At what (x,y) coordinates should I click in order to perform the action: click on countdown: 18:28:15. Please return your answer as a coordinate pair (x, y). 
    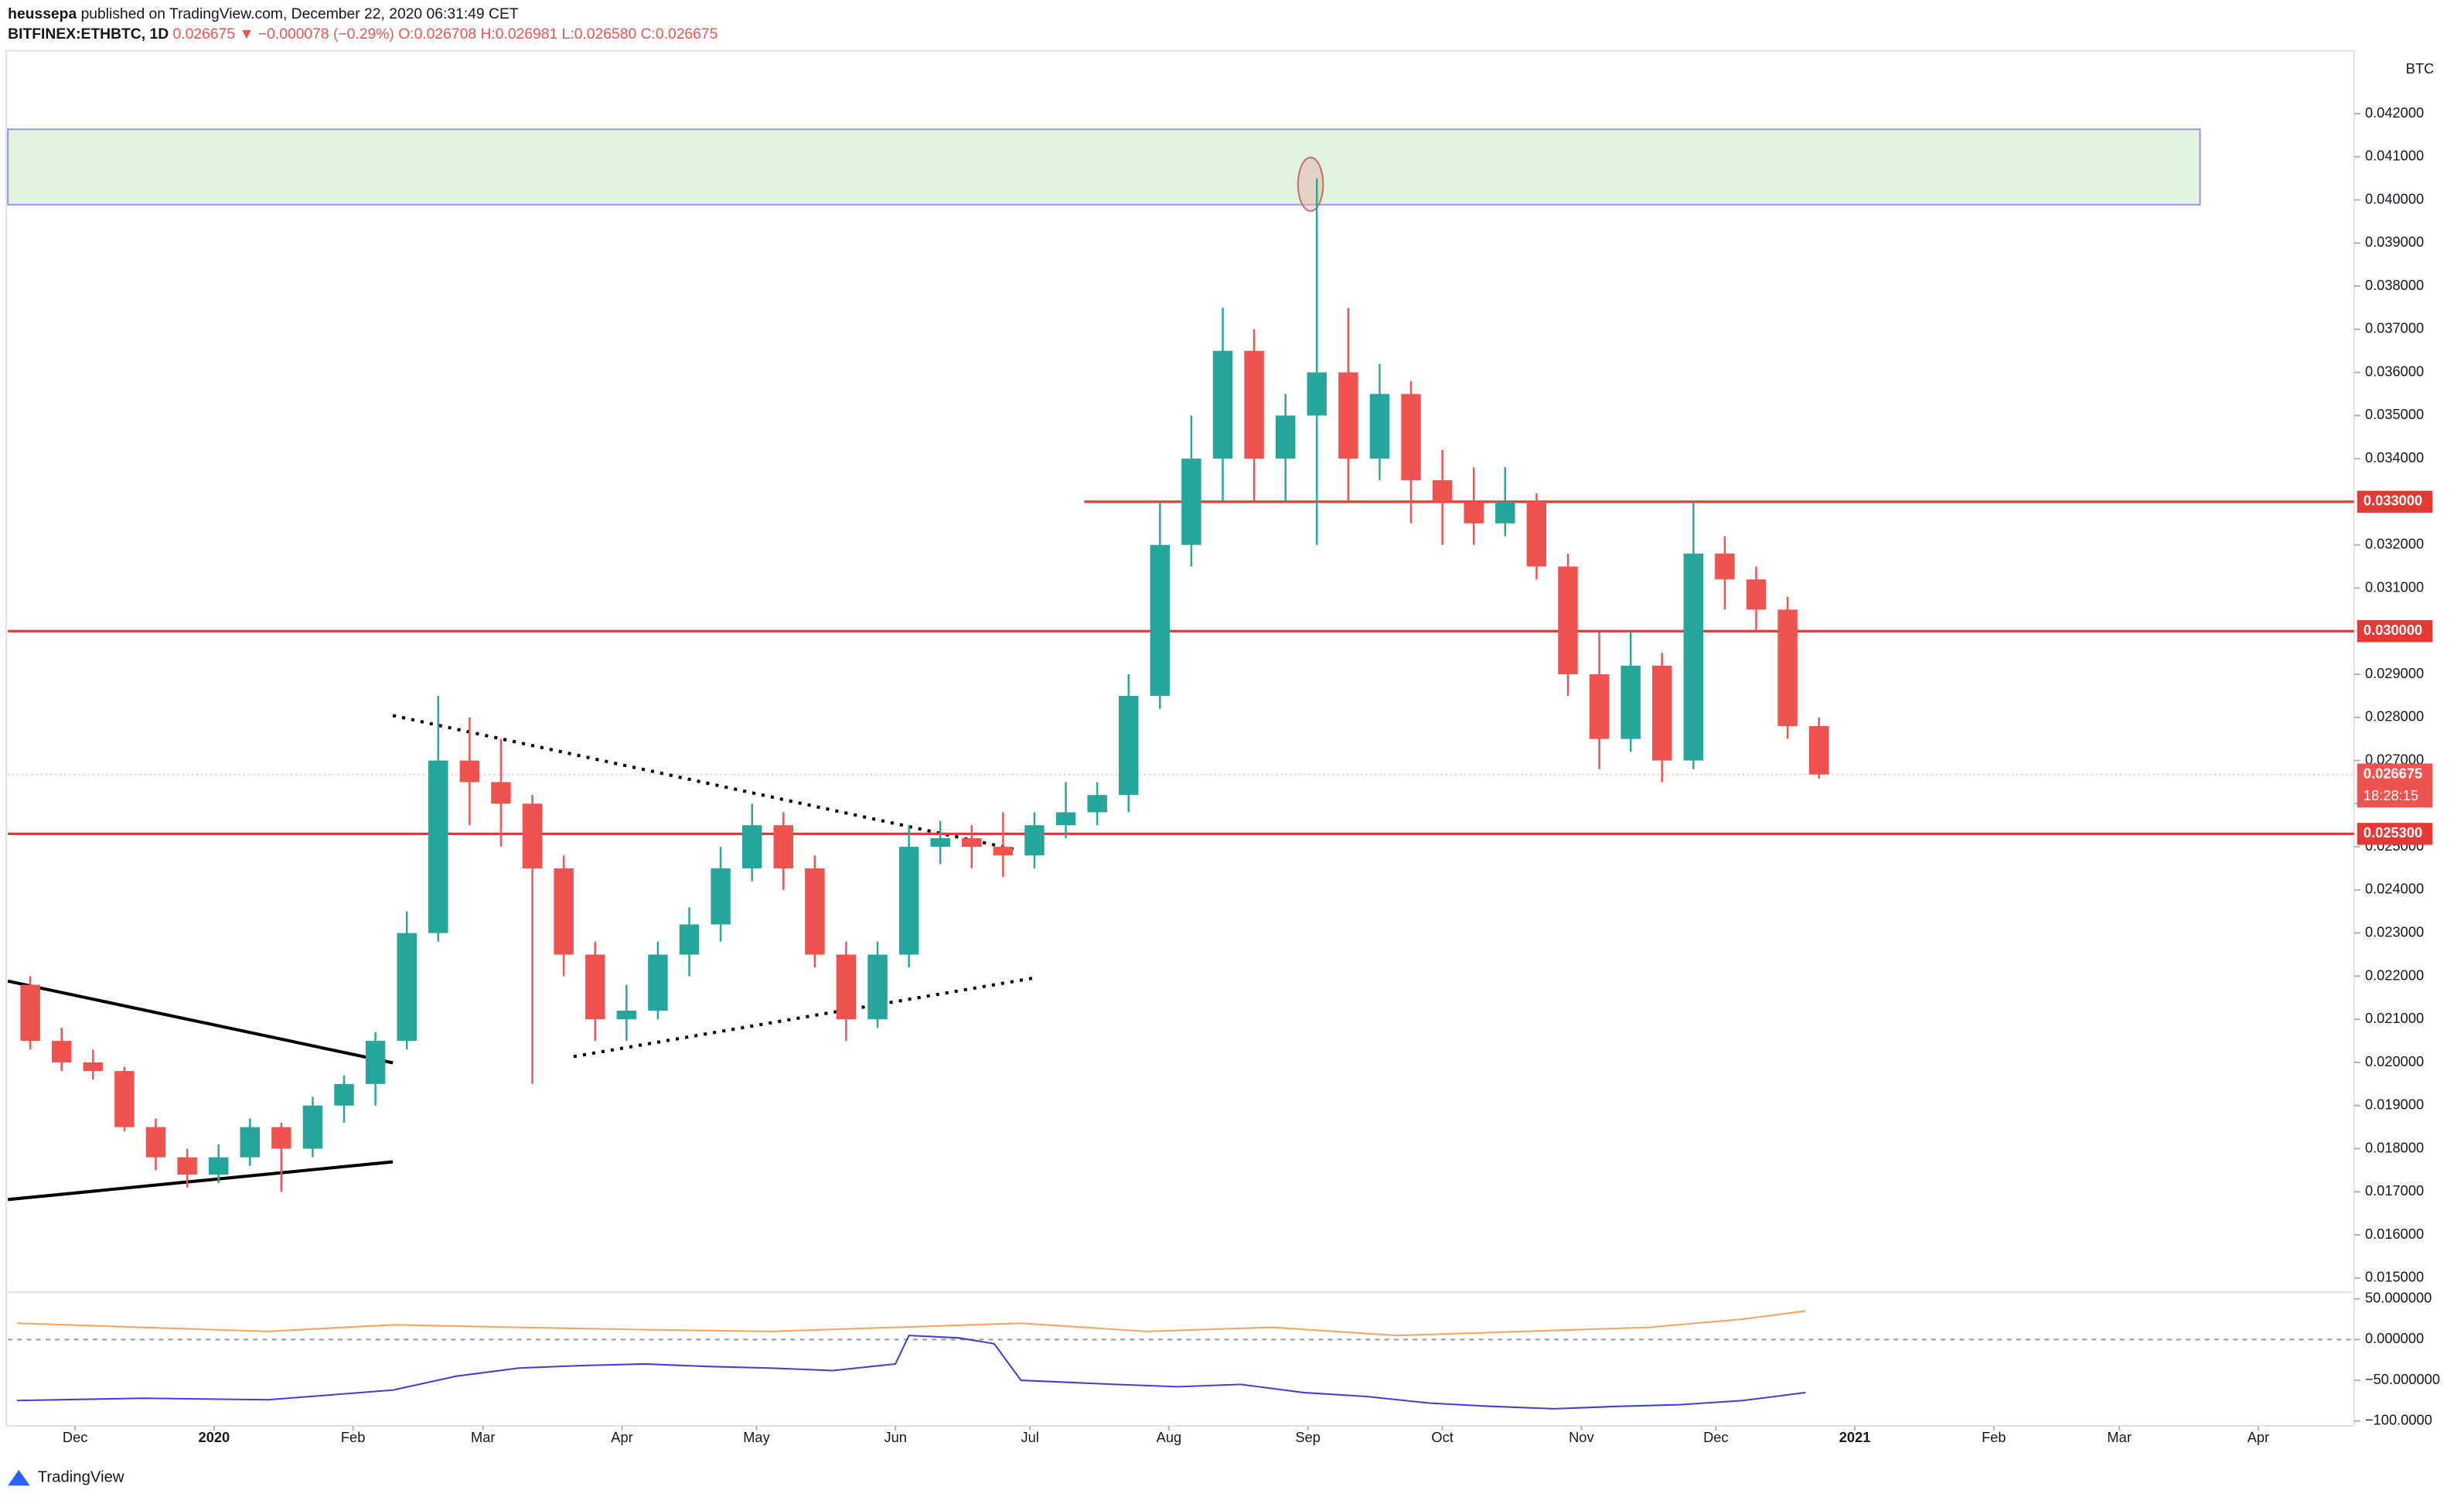
    Looking at the image, I should click on (2390, 795).